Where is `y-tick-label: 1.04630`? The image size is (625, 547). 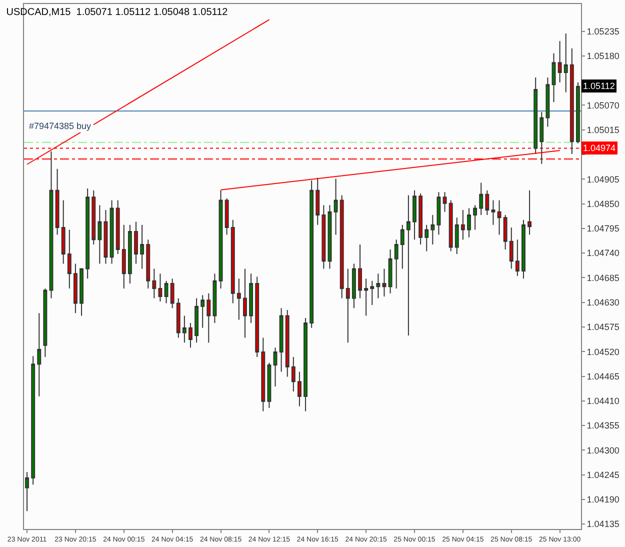
y-tick-label: 1.04630 is located at coordinates (603, 302).